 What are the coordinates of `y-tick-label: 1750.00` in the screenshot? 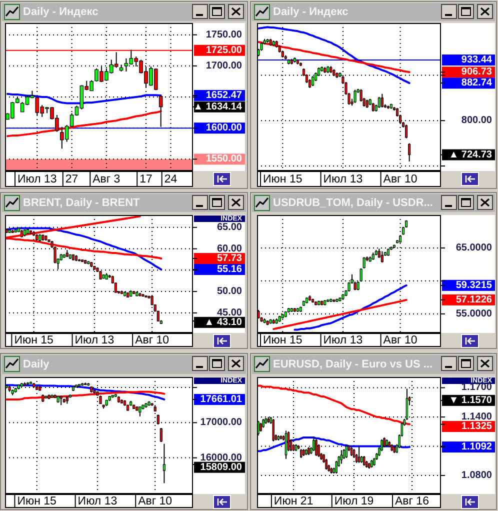 It's located at (224, 34).